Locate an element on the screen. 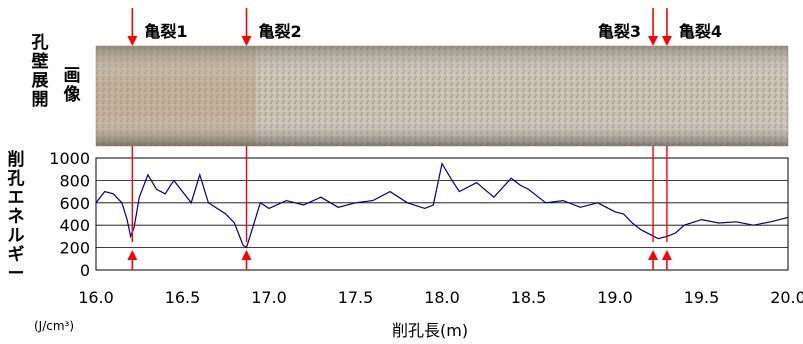 Image resolution: width=803 pixels, height=344 pixels. x-tick-label: 18.5 is located at coordinates (529, 297).